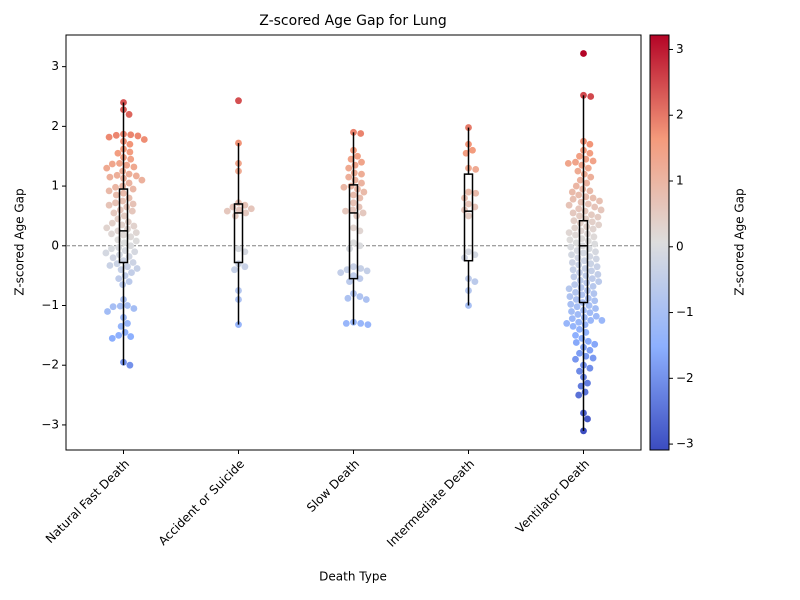 This screenshot has width=800, height=600. I want to click on colorbar-tick-label: 3, so click(680, 49).